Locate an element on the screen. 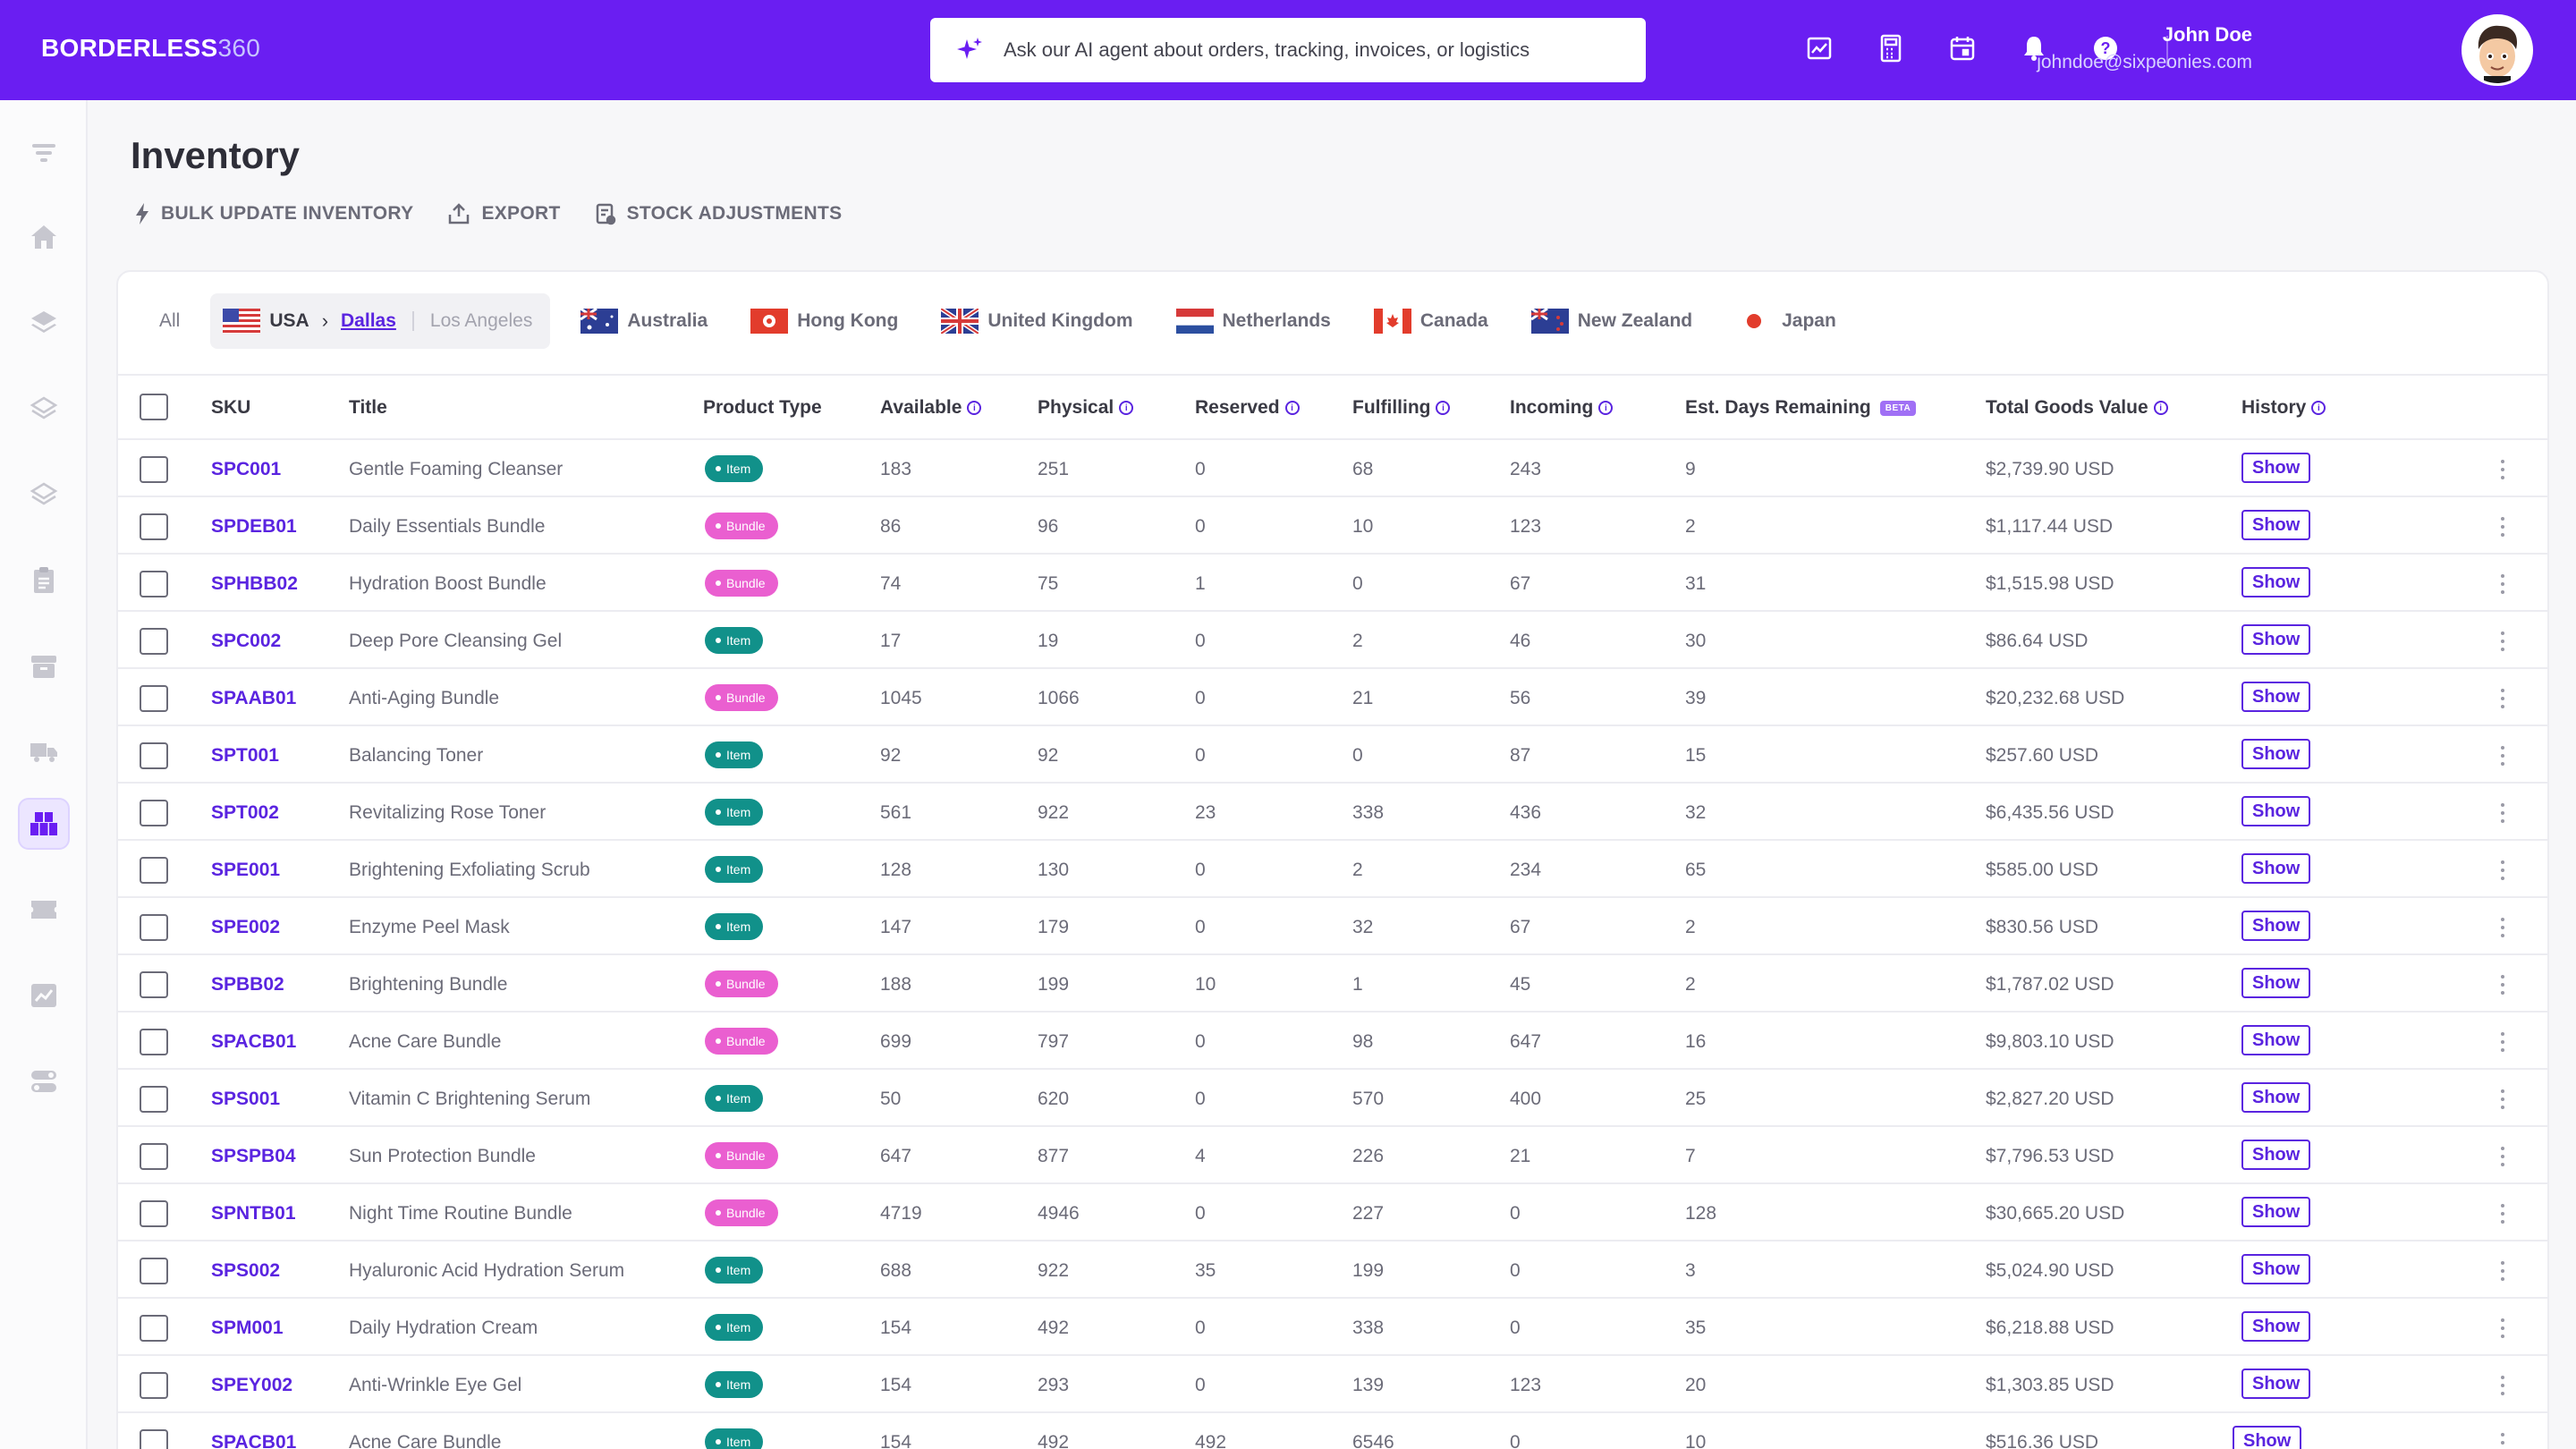  user-info: John Doe johndoe@sixpeonies.com is located at coordinates (2144, 48).